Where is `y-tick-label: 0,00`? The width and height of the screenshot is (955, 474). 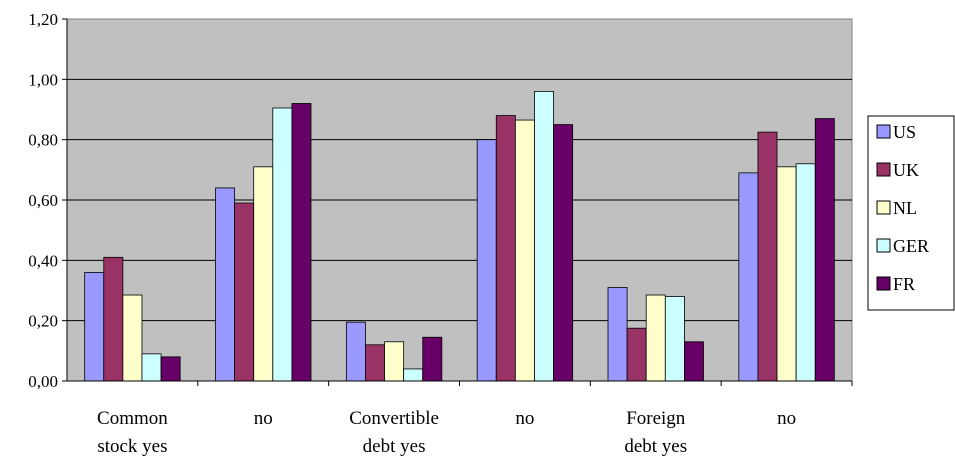
y-tick-label: 0,00 is located at coordinates (43, 381).